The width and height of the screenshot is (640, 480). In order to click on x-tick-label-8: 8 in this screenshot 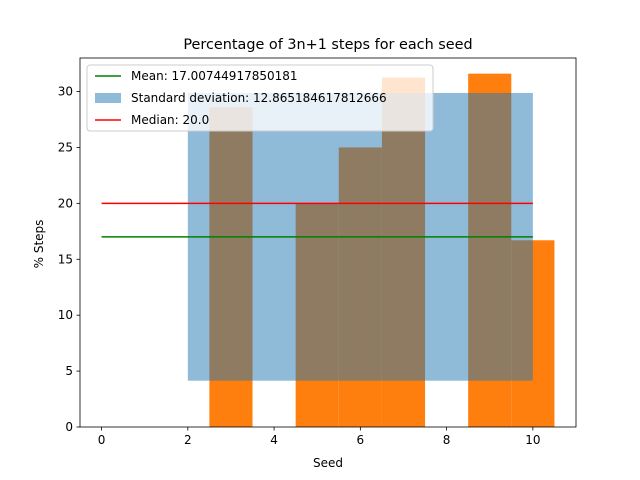, I will do `click(447, 440)`.